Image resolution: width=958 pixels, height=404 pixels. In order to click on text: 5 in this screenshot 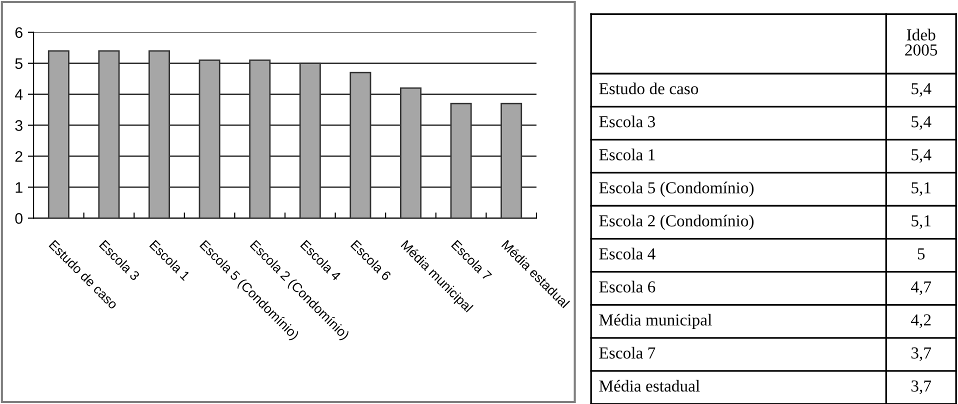, I will do `click(921, 254)`.